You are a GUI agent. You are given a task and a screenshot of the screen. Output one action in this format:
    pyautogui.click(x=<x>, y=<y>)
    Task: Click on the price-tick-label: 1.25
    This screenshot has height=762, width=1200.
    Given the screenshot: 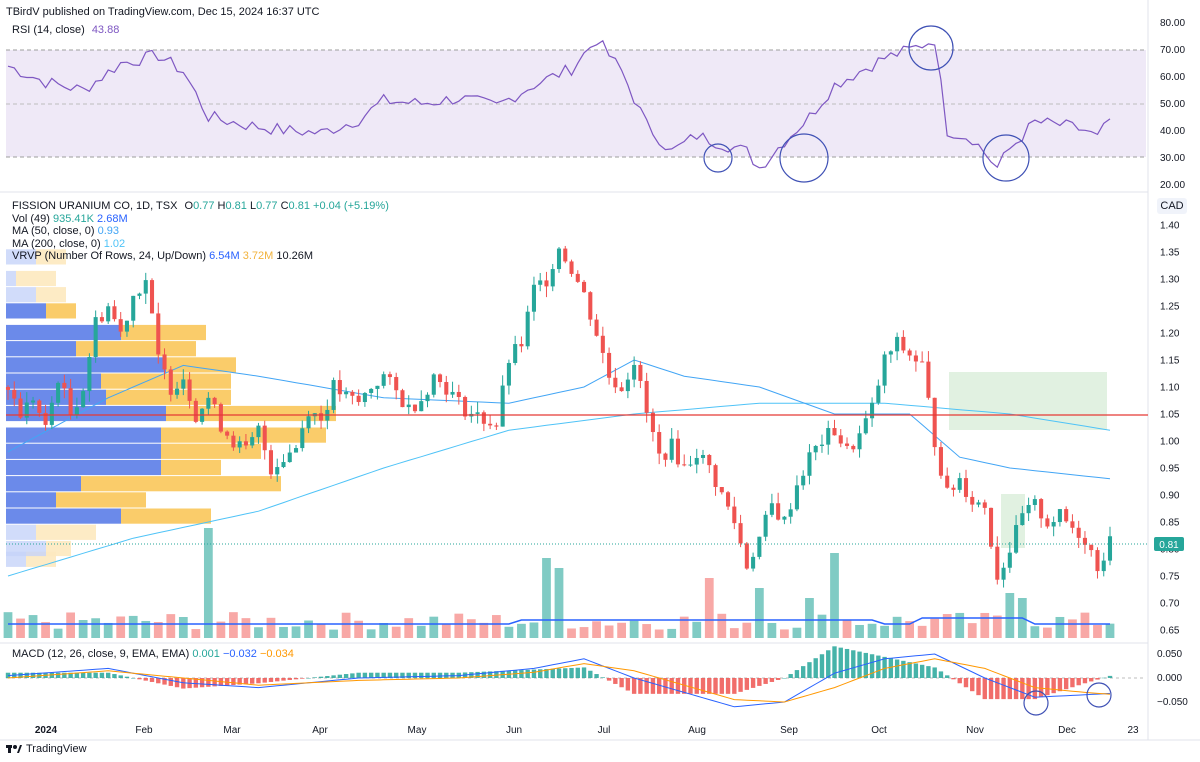 What is the action you would take?
    pyautogui.click(x=1170, y=307)
    